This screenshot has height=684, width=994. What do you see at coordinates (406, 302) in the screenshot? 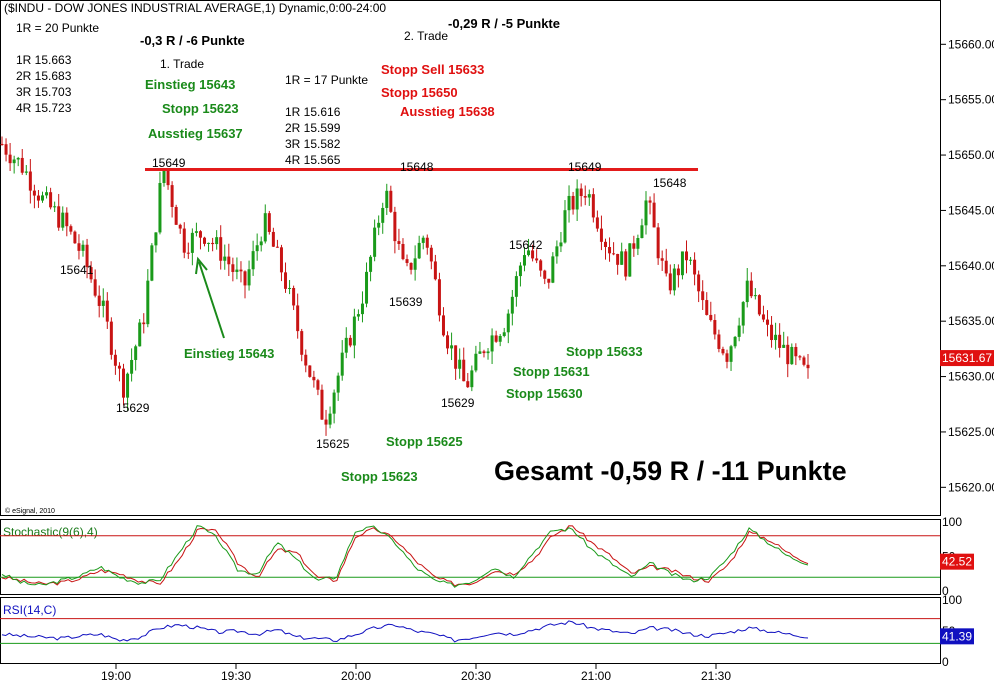
I see `price-label-15639: 15639` at bounding box center [406, 302].